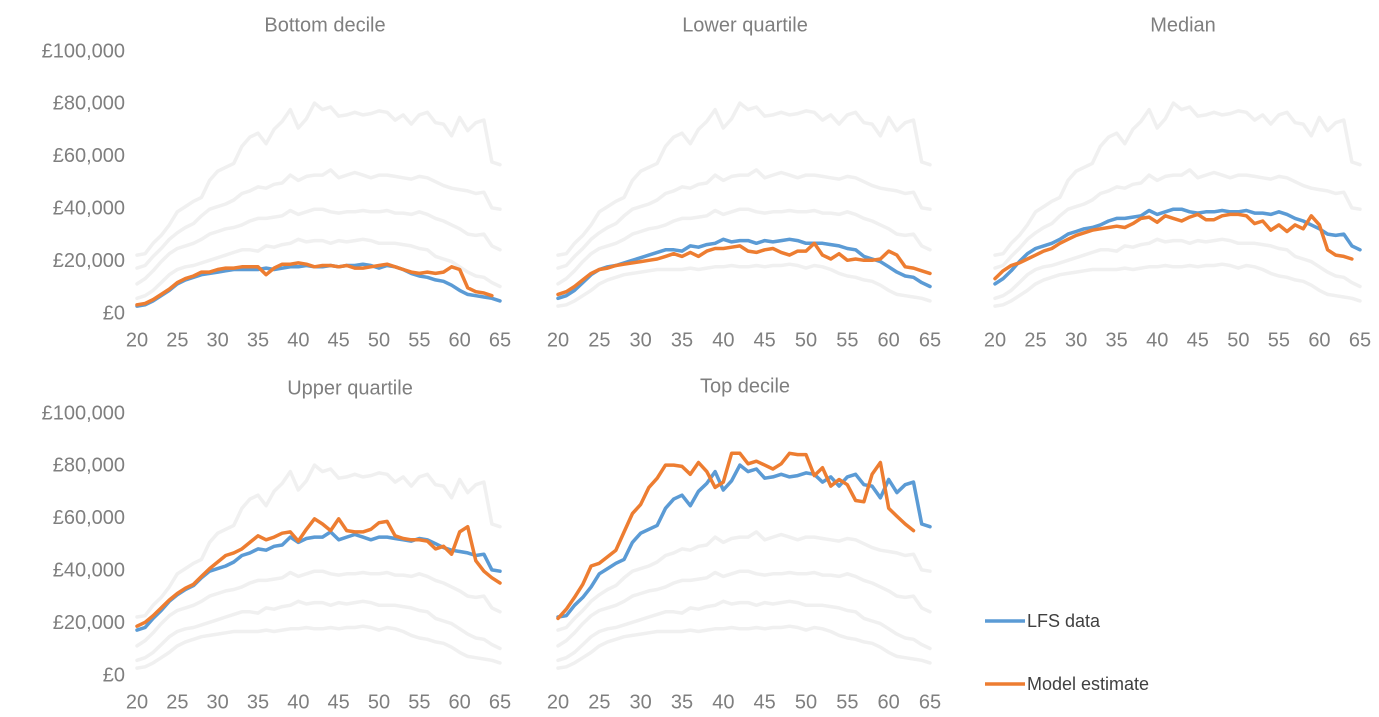  I want to click on chart-title: Median, so click(1183, 25).